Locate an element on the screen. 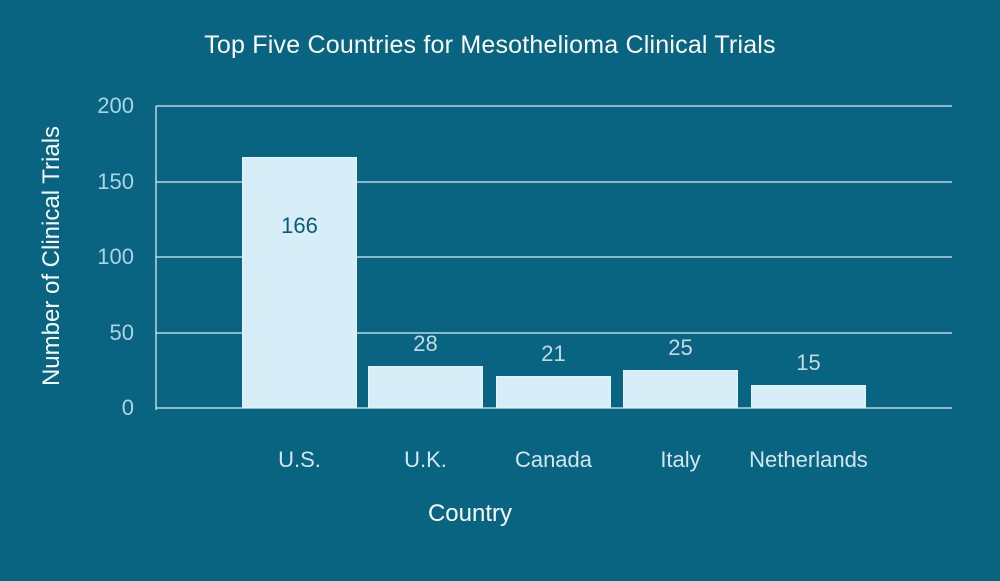 The height and width of the screenshot is (581, 1000). bar-value-label: 166 is located at coordinates (299, 226).